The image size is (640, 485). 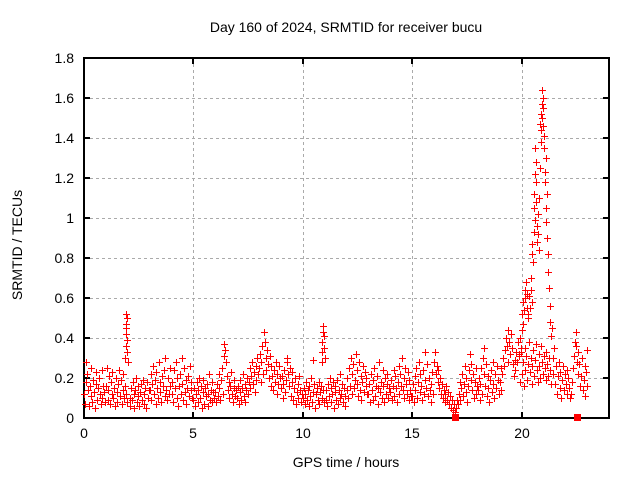 What do you see at coordinates (70, 218) in the screenshot?
I see `y-tick-label: 1` at bounding box center [70, 218].